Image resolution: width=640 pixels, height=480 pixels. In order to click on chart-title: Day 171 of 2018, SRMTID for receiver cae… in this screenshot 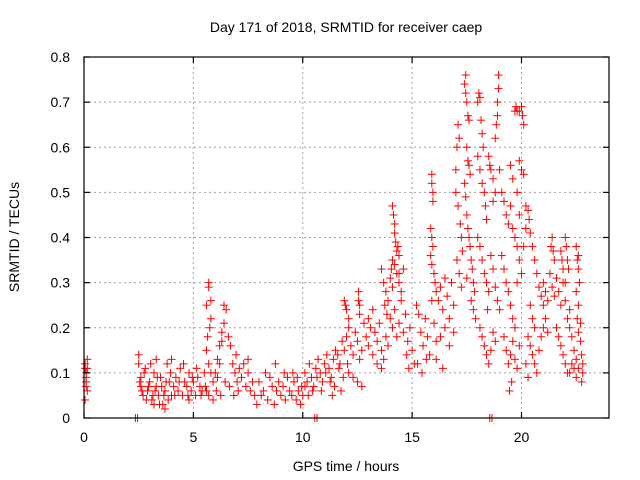, I will do `click(346, 27)`.